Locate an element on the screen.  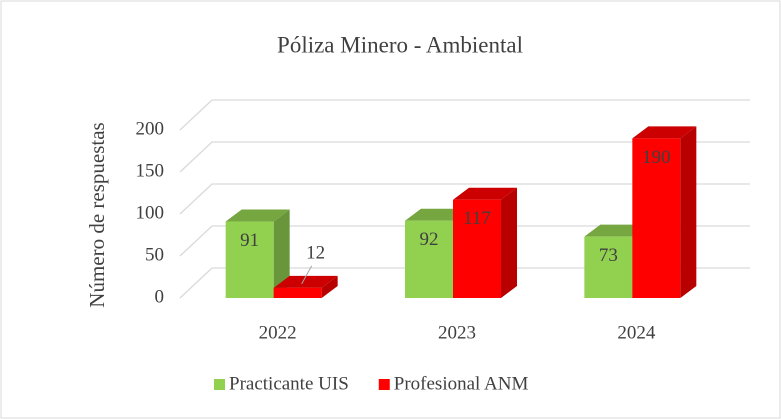
label-leader is located at coordinates (307, 275).